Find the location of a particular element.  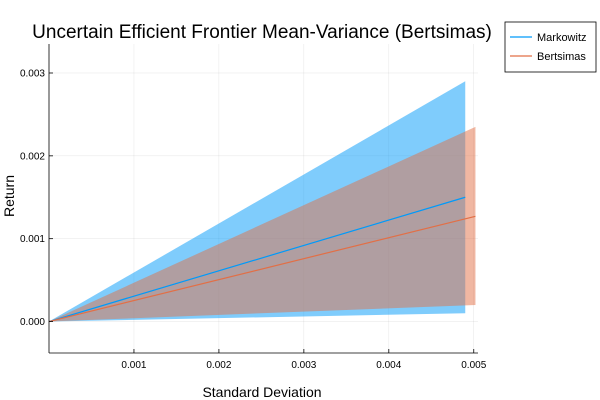

x-tick-label-3: 0.004 is located at coordinates (388, 365).